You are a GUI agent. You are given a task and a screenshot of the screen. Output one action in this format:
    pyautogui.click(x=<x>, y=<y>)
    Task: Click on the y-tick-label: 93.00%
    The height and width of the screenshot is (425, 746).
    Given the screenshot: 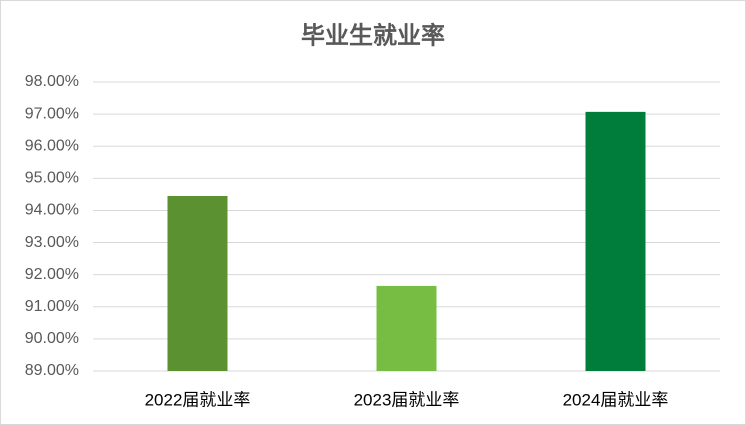 What is the action you would take?
    pyautogui.click(x=52, y=242)
    